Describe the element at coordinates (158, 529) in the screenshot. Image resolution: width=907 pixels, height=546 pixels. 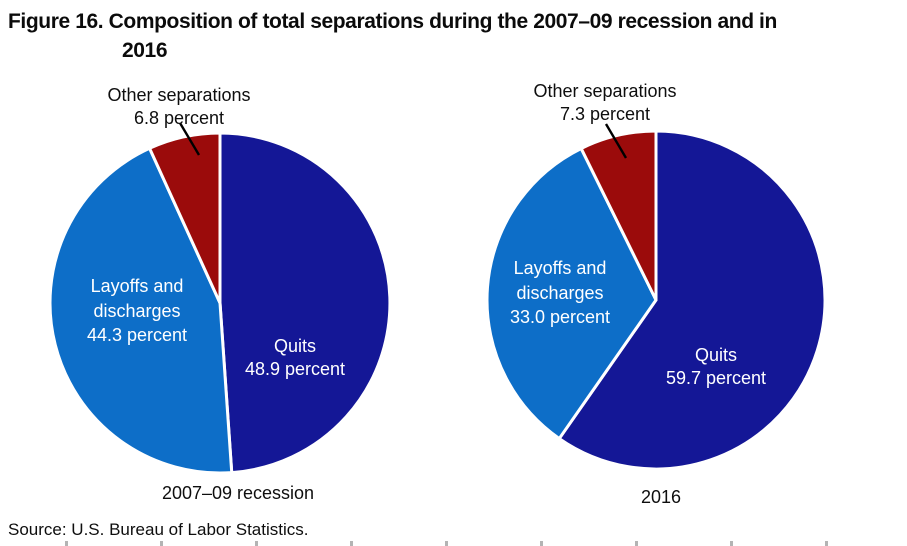
I see `source-note: Source: U.S. Bureau of Labor Statistics.` at that location.